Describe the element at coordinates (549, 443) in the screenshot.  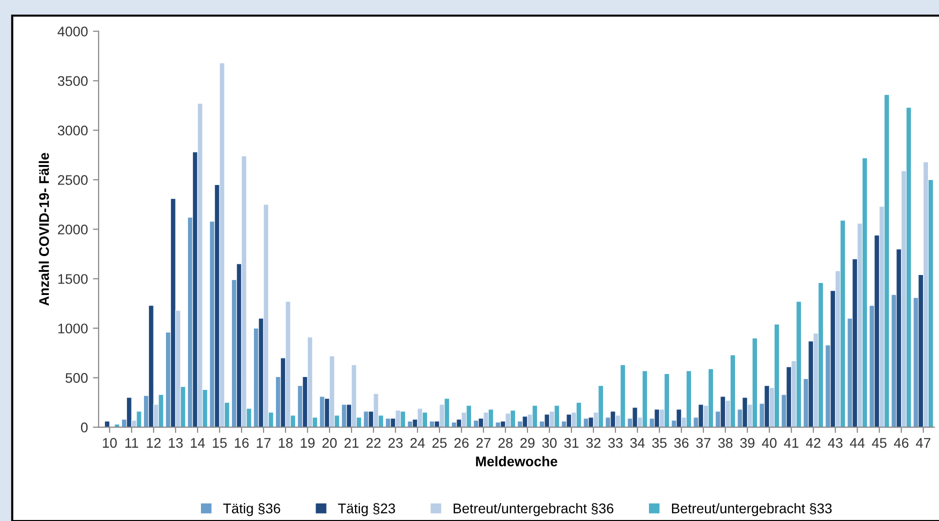
I see `x-tick-label: 30` at that location.